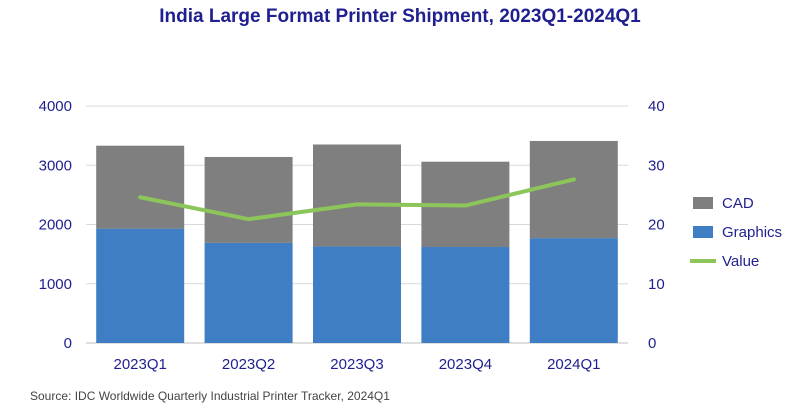 The height and width of the screenshot is (416, 800). Describe the element at coordinates (573, 290) in the screenshot. I see `bar-graphics-2024q1` at that location.